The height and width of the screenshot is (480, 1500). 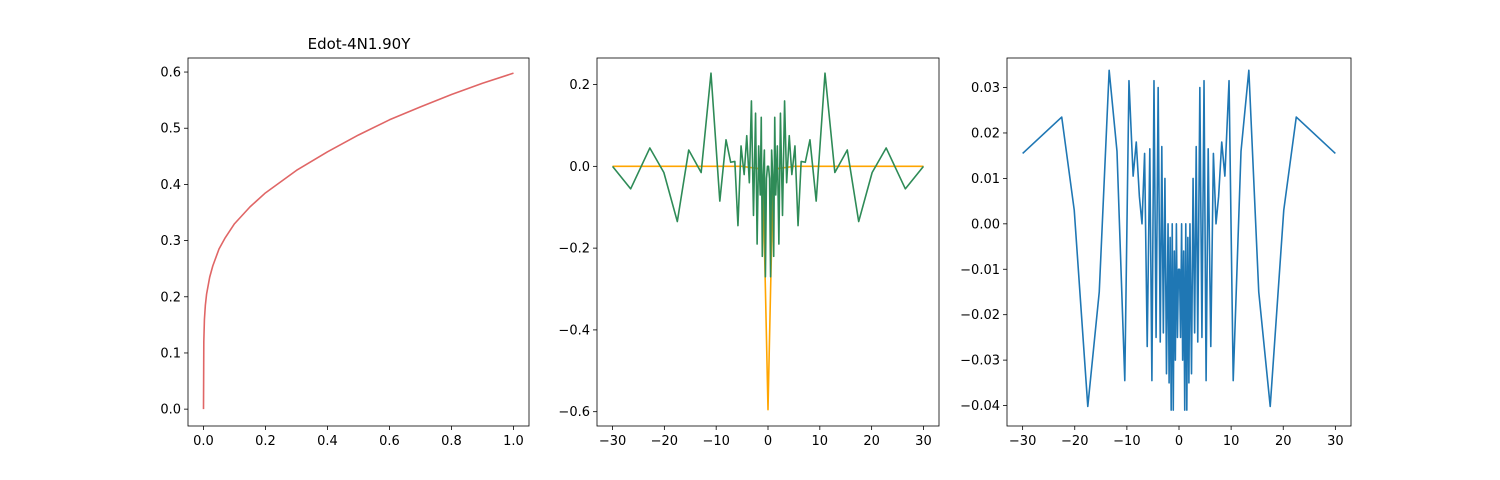 I want to click on subplot-3-series-1-line, so click(x=1179, y=240).